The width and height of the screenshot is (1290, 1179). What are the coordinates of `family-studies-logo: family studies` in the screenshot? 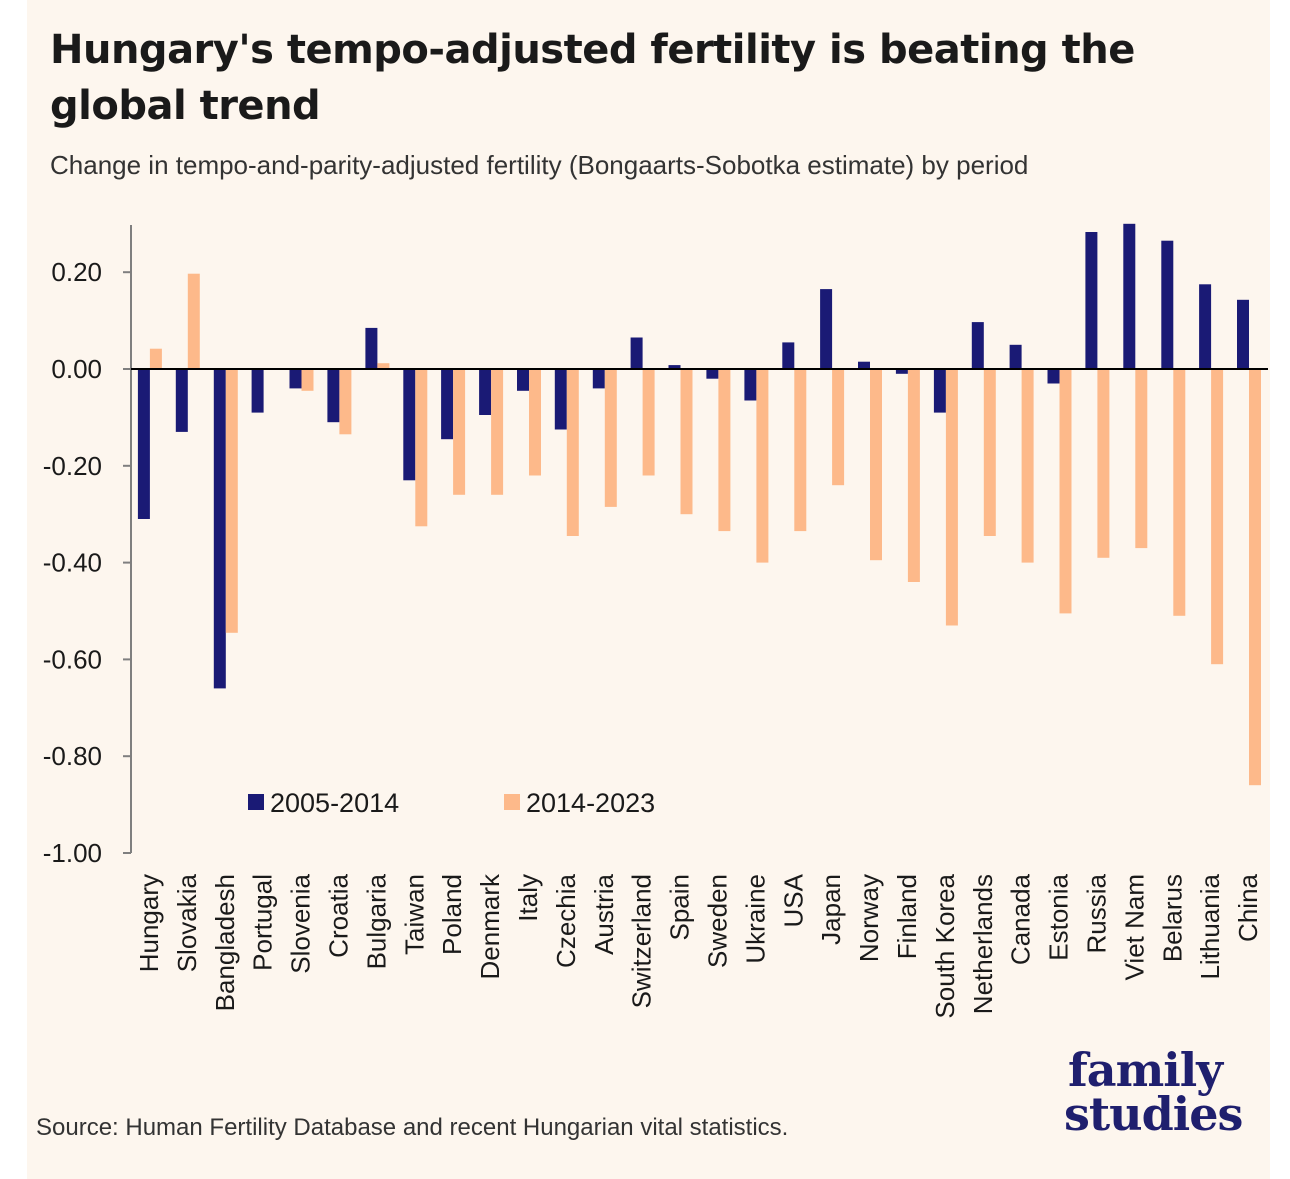 It's located at (1146, 1092).